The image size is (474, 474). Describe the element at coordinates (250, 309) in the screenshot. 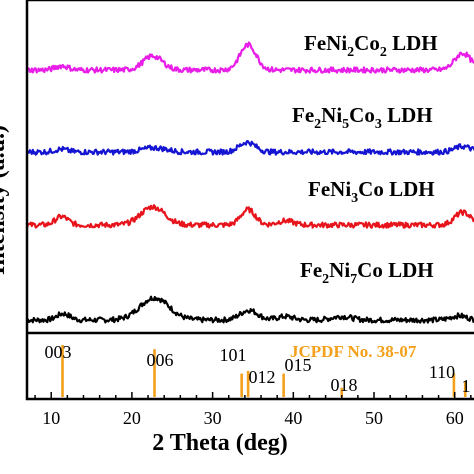

I see `curve-fe2ni7co-ldh` at that location.